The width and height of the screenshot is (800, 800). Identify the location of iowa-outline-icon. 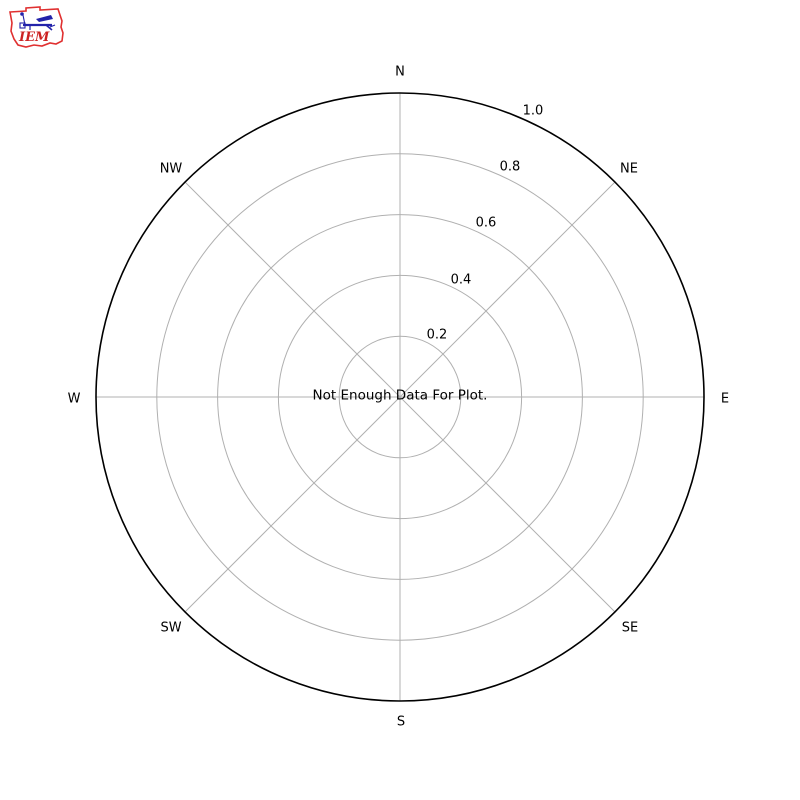
(36, 27).